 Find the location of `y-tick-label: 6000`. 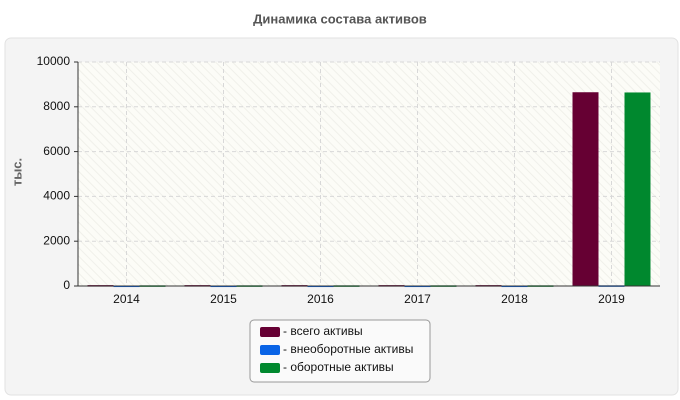

y-tick-label: 6000 is located at coordinates (56, 151).